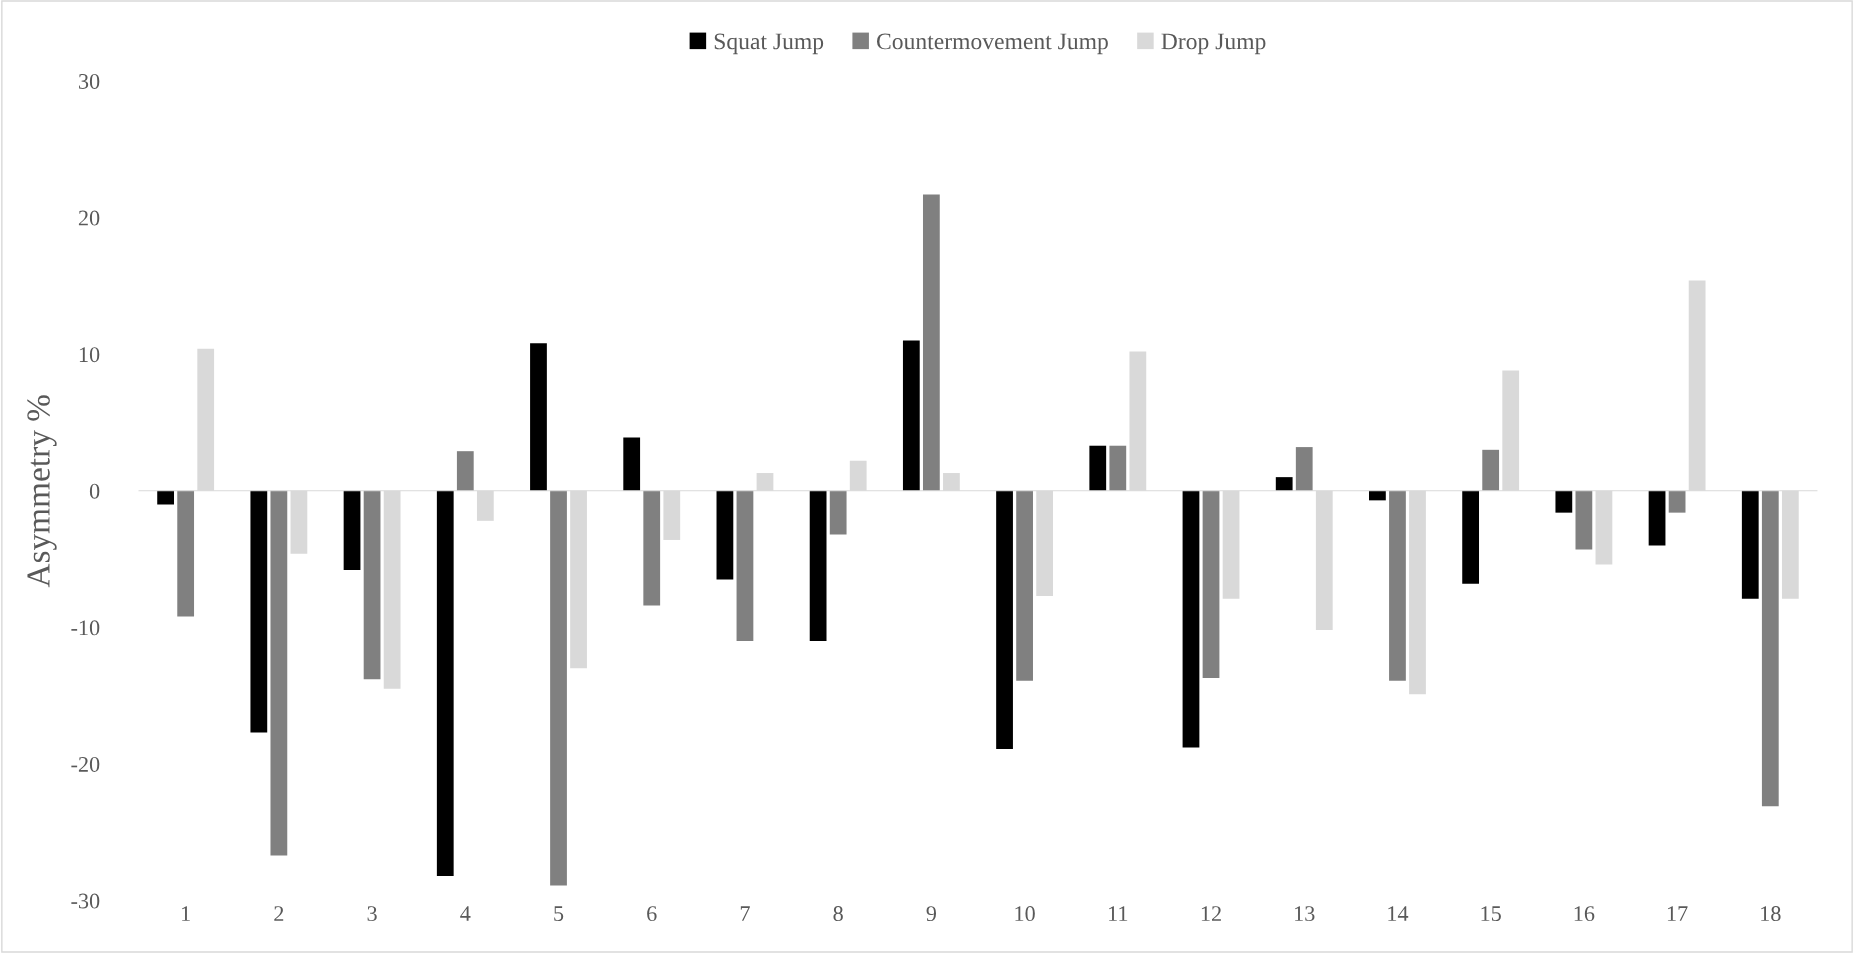  What do you see at coordinates (89, 218) in the screenshot?
I see `y-tick-label: 20` at bounding box center [89, 218].